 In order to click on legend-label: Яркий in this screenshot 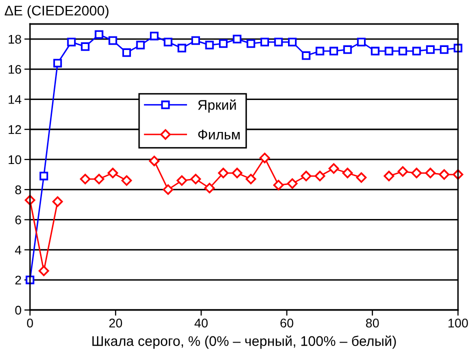, I will do `click(217, 106)`.